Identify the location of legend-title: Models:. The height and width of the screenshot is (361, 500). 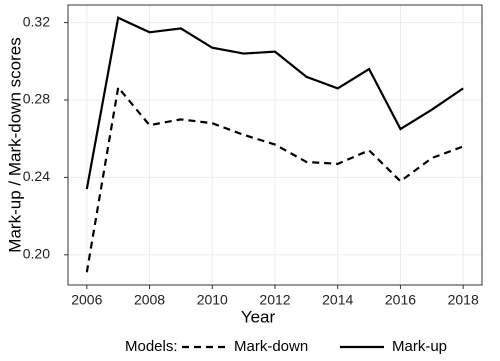
(151, 346).